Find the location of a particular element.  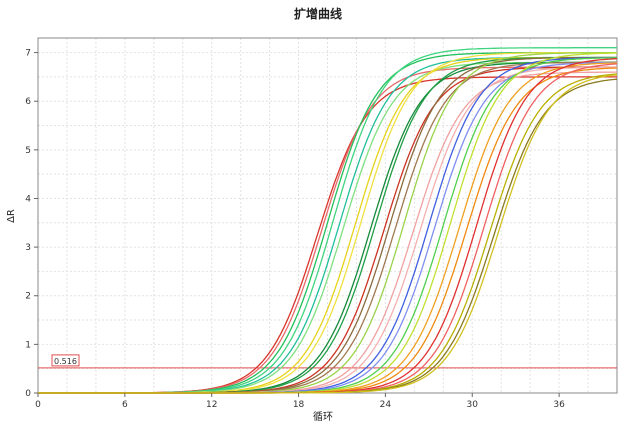

x-tick-label: 6 is located at coordinates (125, 405).